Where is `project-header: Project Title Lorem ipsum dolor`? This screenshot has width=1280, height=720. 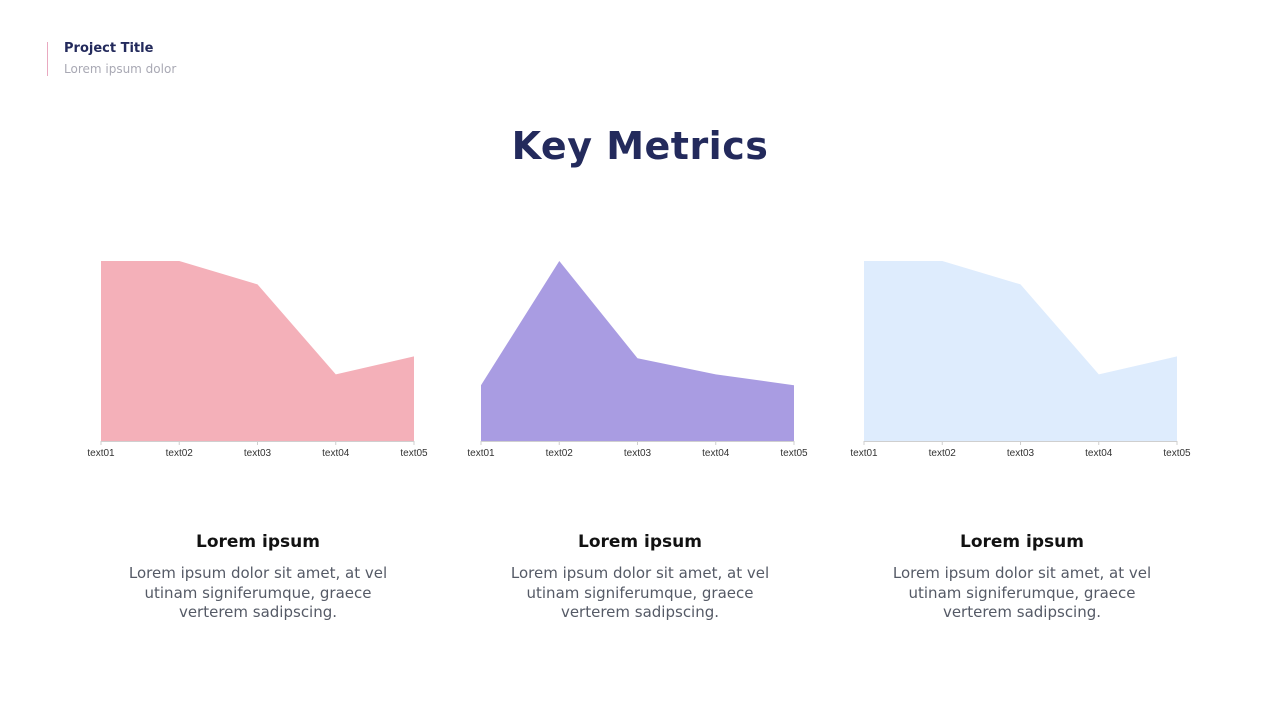 project-header: Project Title Lorem ipsum dolor is located at coordinates (111, 59).